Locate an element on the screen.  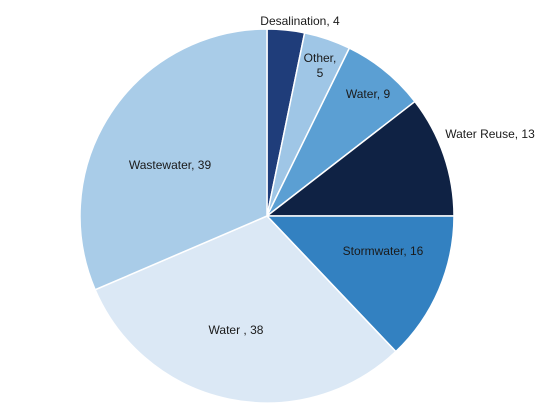
label-water-reuse: Water Reuse, 13 is located at coordinates (490, 134).